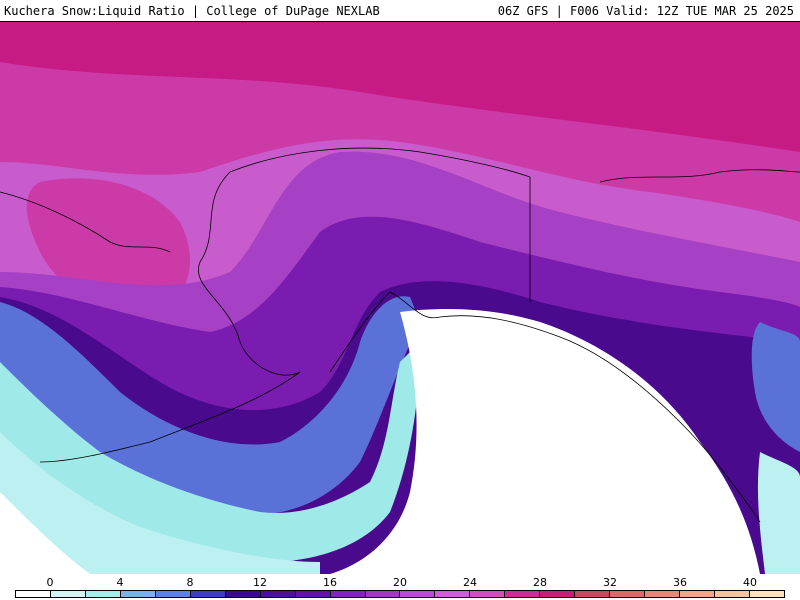 The height and width of the screenshot is (600, 800). What do you see at coordinates (775, 387) in the screenshot?
I see `field-blue-east` at bounding box center [775, 387].